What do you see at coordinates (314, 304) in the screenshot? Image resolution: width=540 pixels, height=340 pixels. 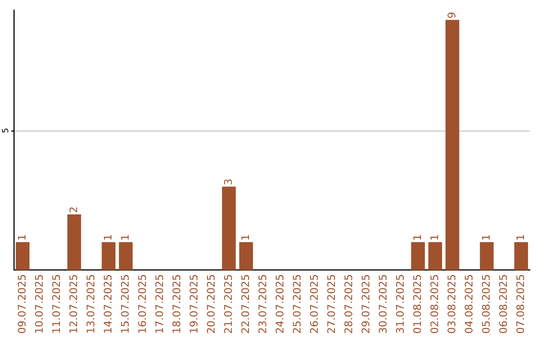 I see `x-tick-label: 26.07.2025` at bounding box center [314, 304].